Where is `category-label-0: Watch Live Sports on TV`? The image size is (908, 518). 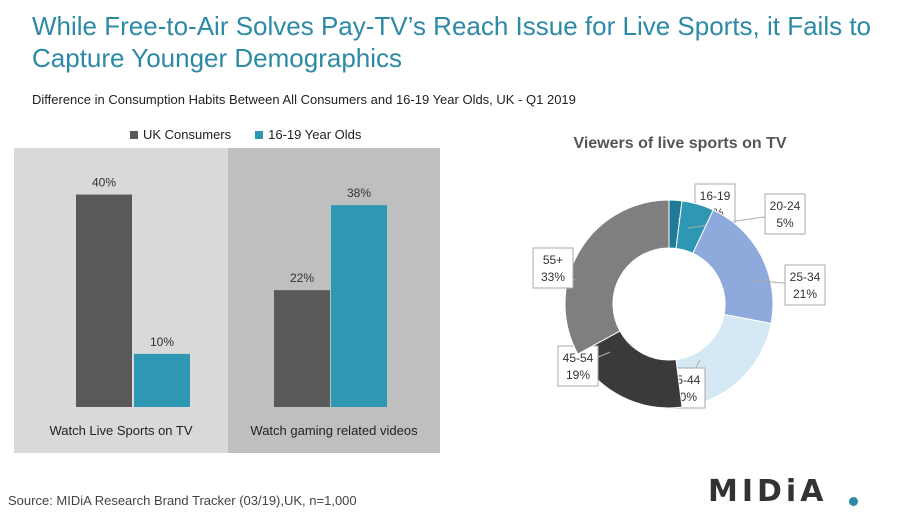 category-label-0: Watch Live Sports on TV is located at coordinates (120, 430).